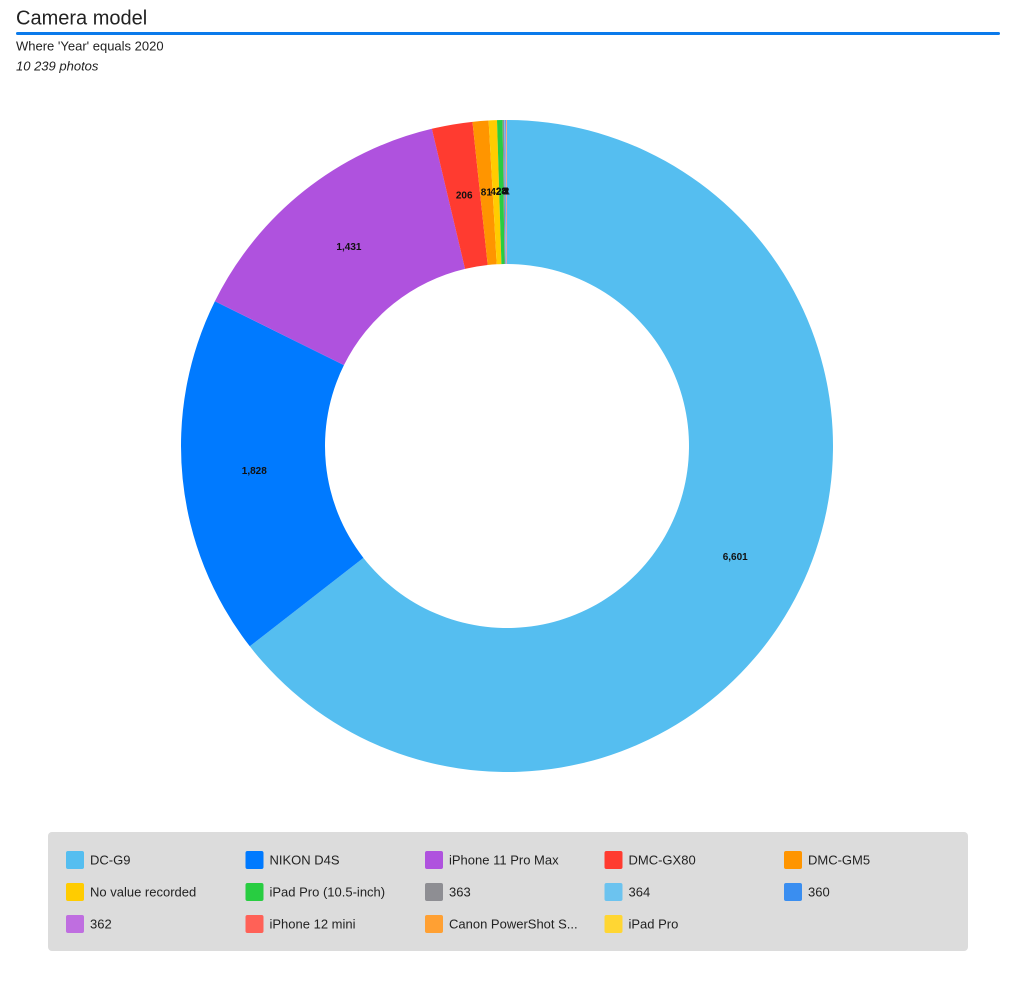  I want to click on legend-label: DC-G9, so click(110, 859).